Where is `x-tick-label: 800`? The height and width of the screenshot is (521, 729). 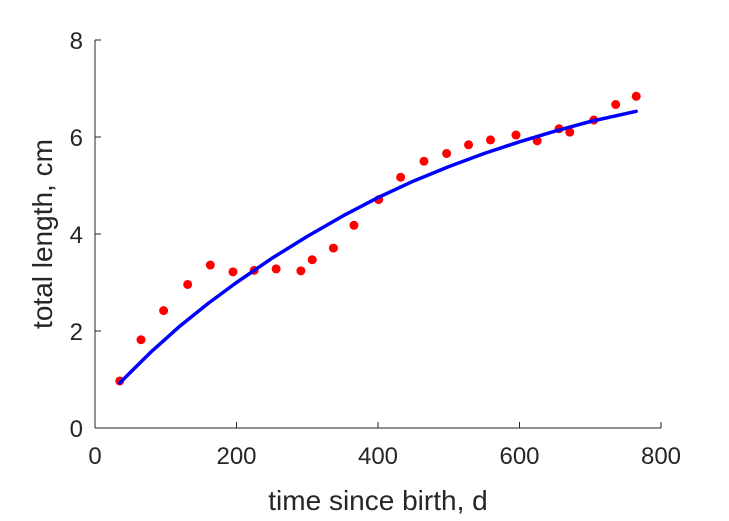 x-tick-label: 800 is located at coordinates (661, 456).